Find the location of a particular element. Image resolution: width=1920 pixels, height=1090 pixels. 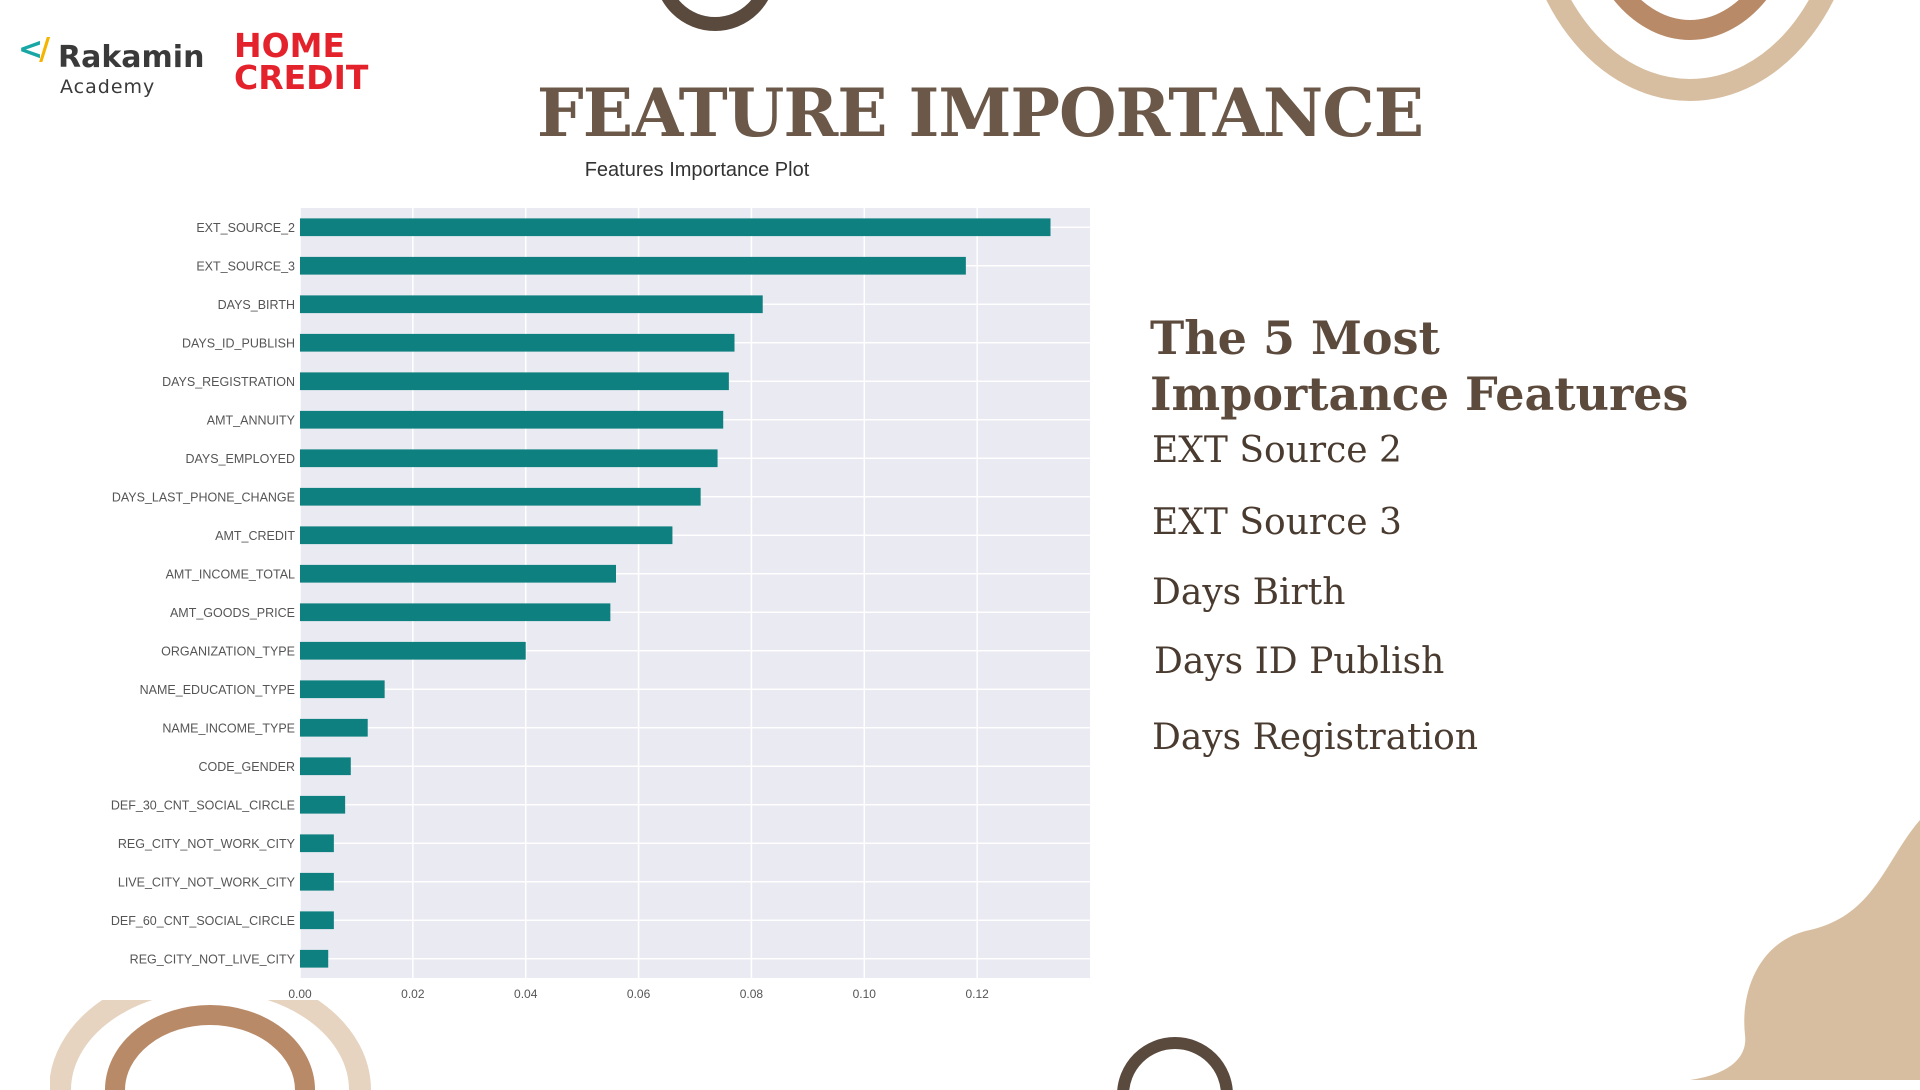

x-tick-label: 0.10 is located at coordinates (865, 993).